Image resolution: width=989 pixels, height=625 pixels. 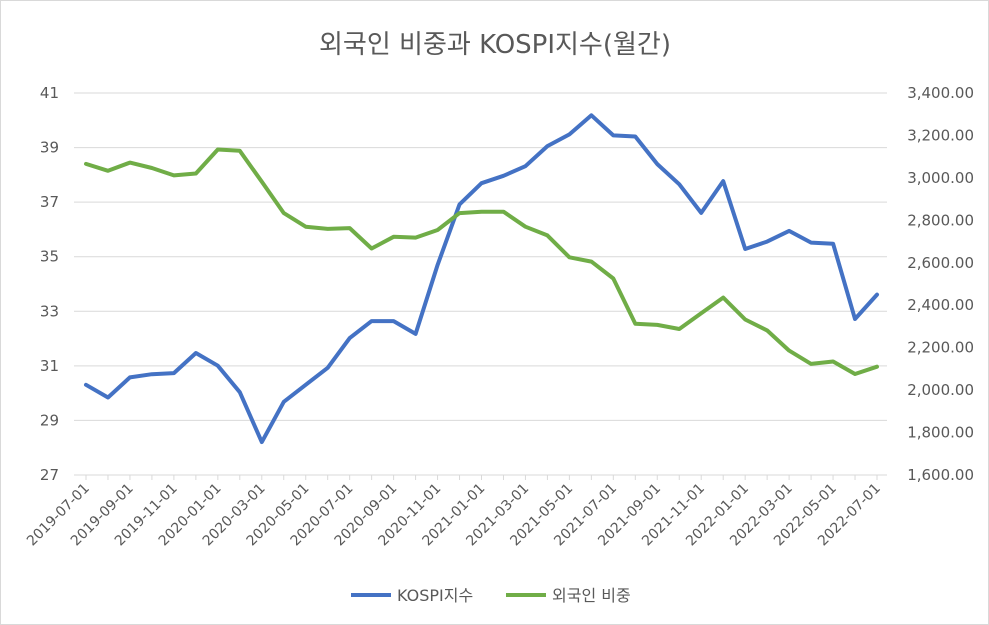 I want to click on right-tick-label: 2,400.00, so click(x=940, y=305).